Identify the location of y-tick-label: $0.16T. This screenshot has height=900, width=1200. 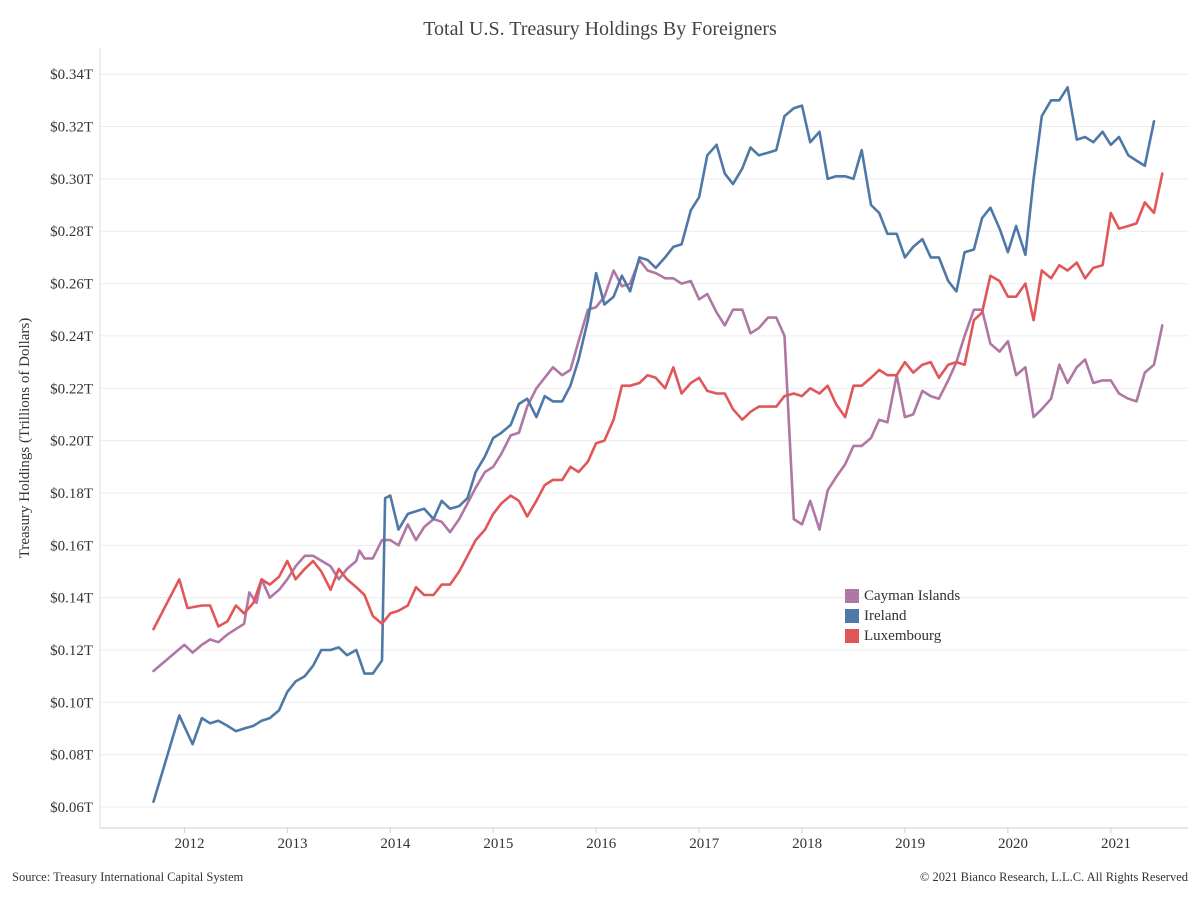
(71, 546).